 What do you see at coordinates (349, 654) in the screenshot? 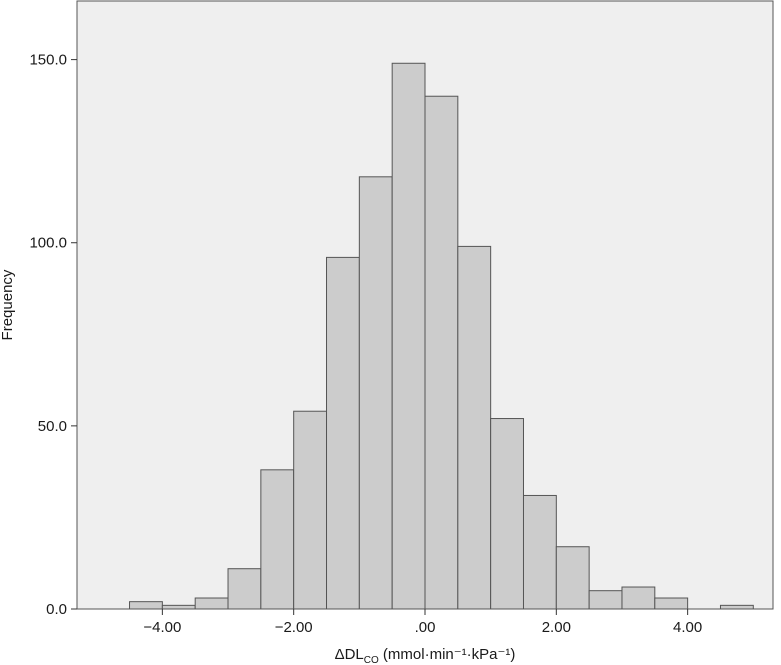
I see `x-axis-label-prefix: ΔDL` at bounding box center [349, 654].